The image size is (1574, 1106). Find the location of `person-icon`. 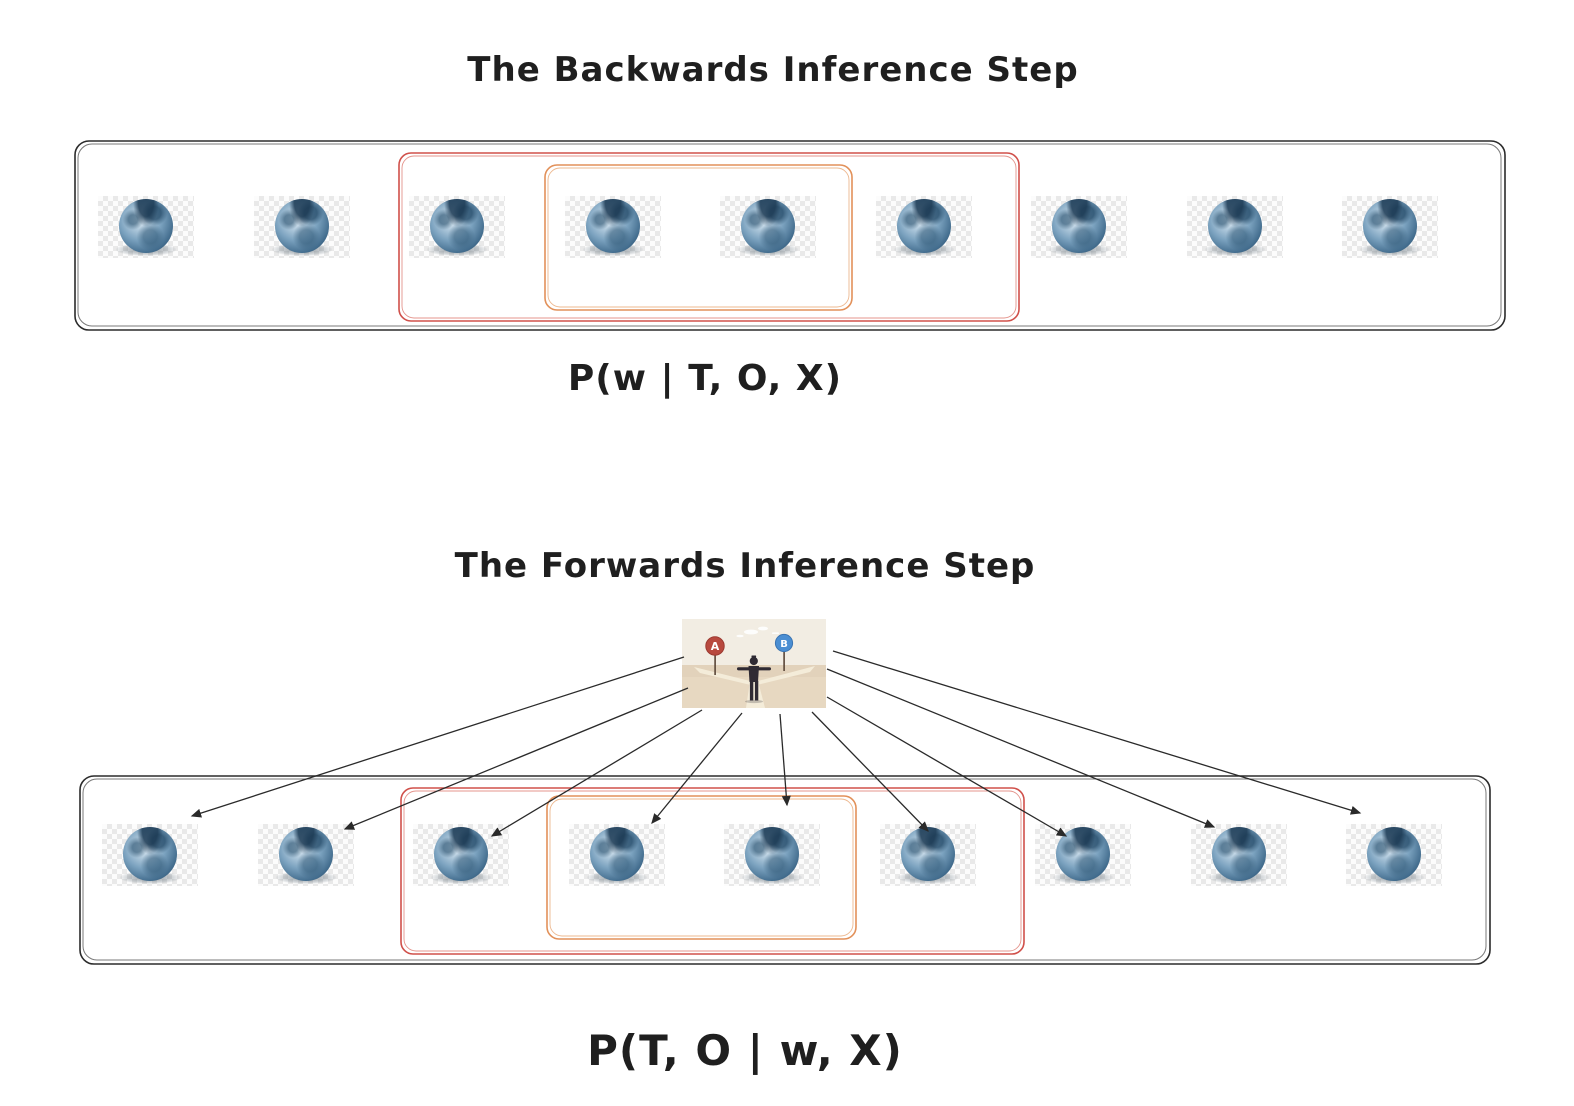

person-icon is located at coordinates (754, 679).